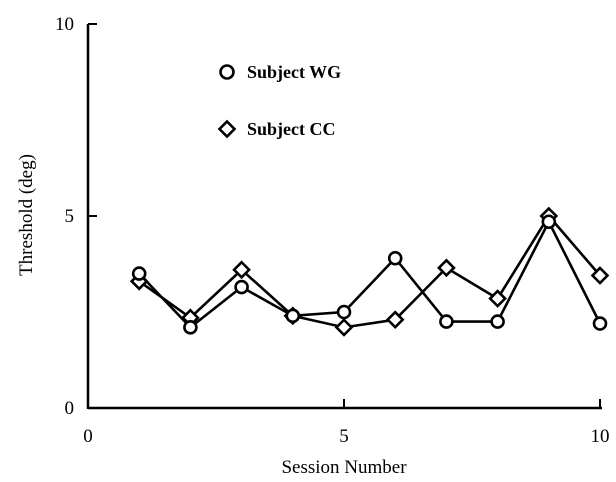 The height and width of the screenshot is (482, 616). What do you see at coordinates (26, 215) in the screenshot?
I see `y-axis-label: Threshold (deg)` at bounding box center [26, 215].